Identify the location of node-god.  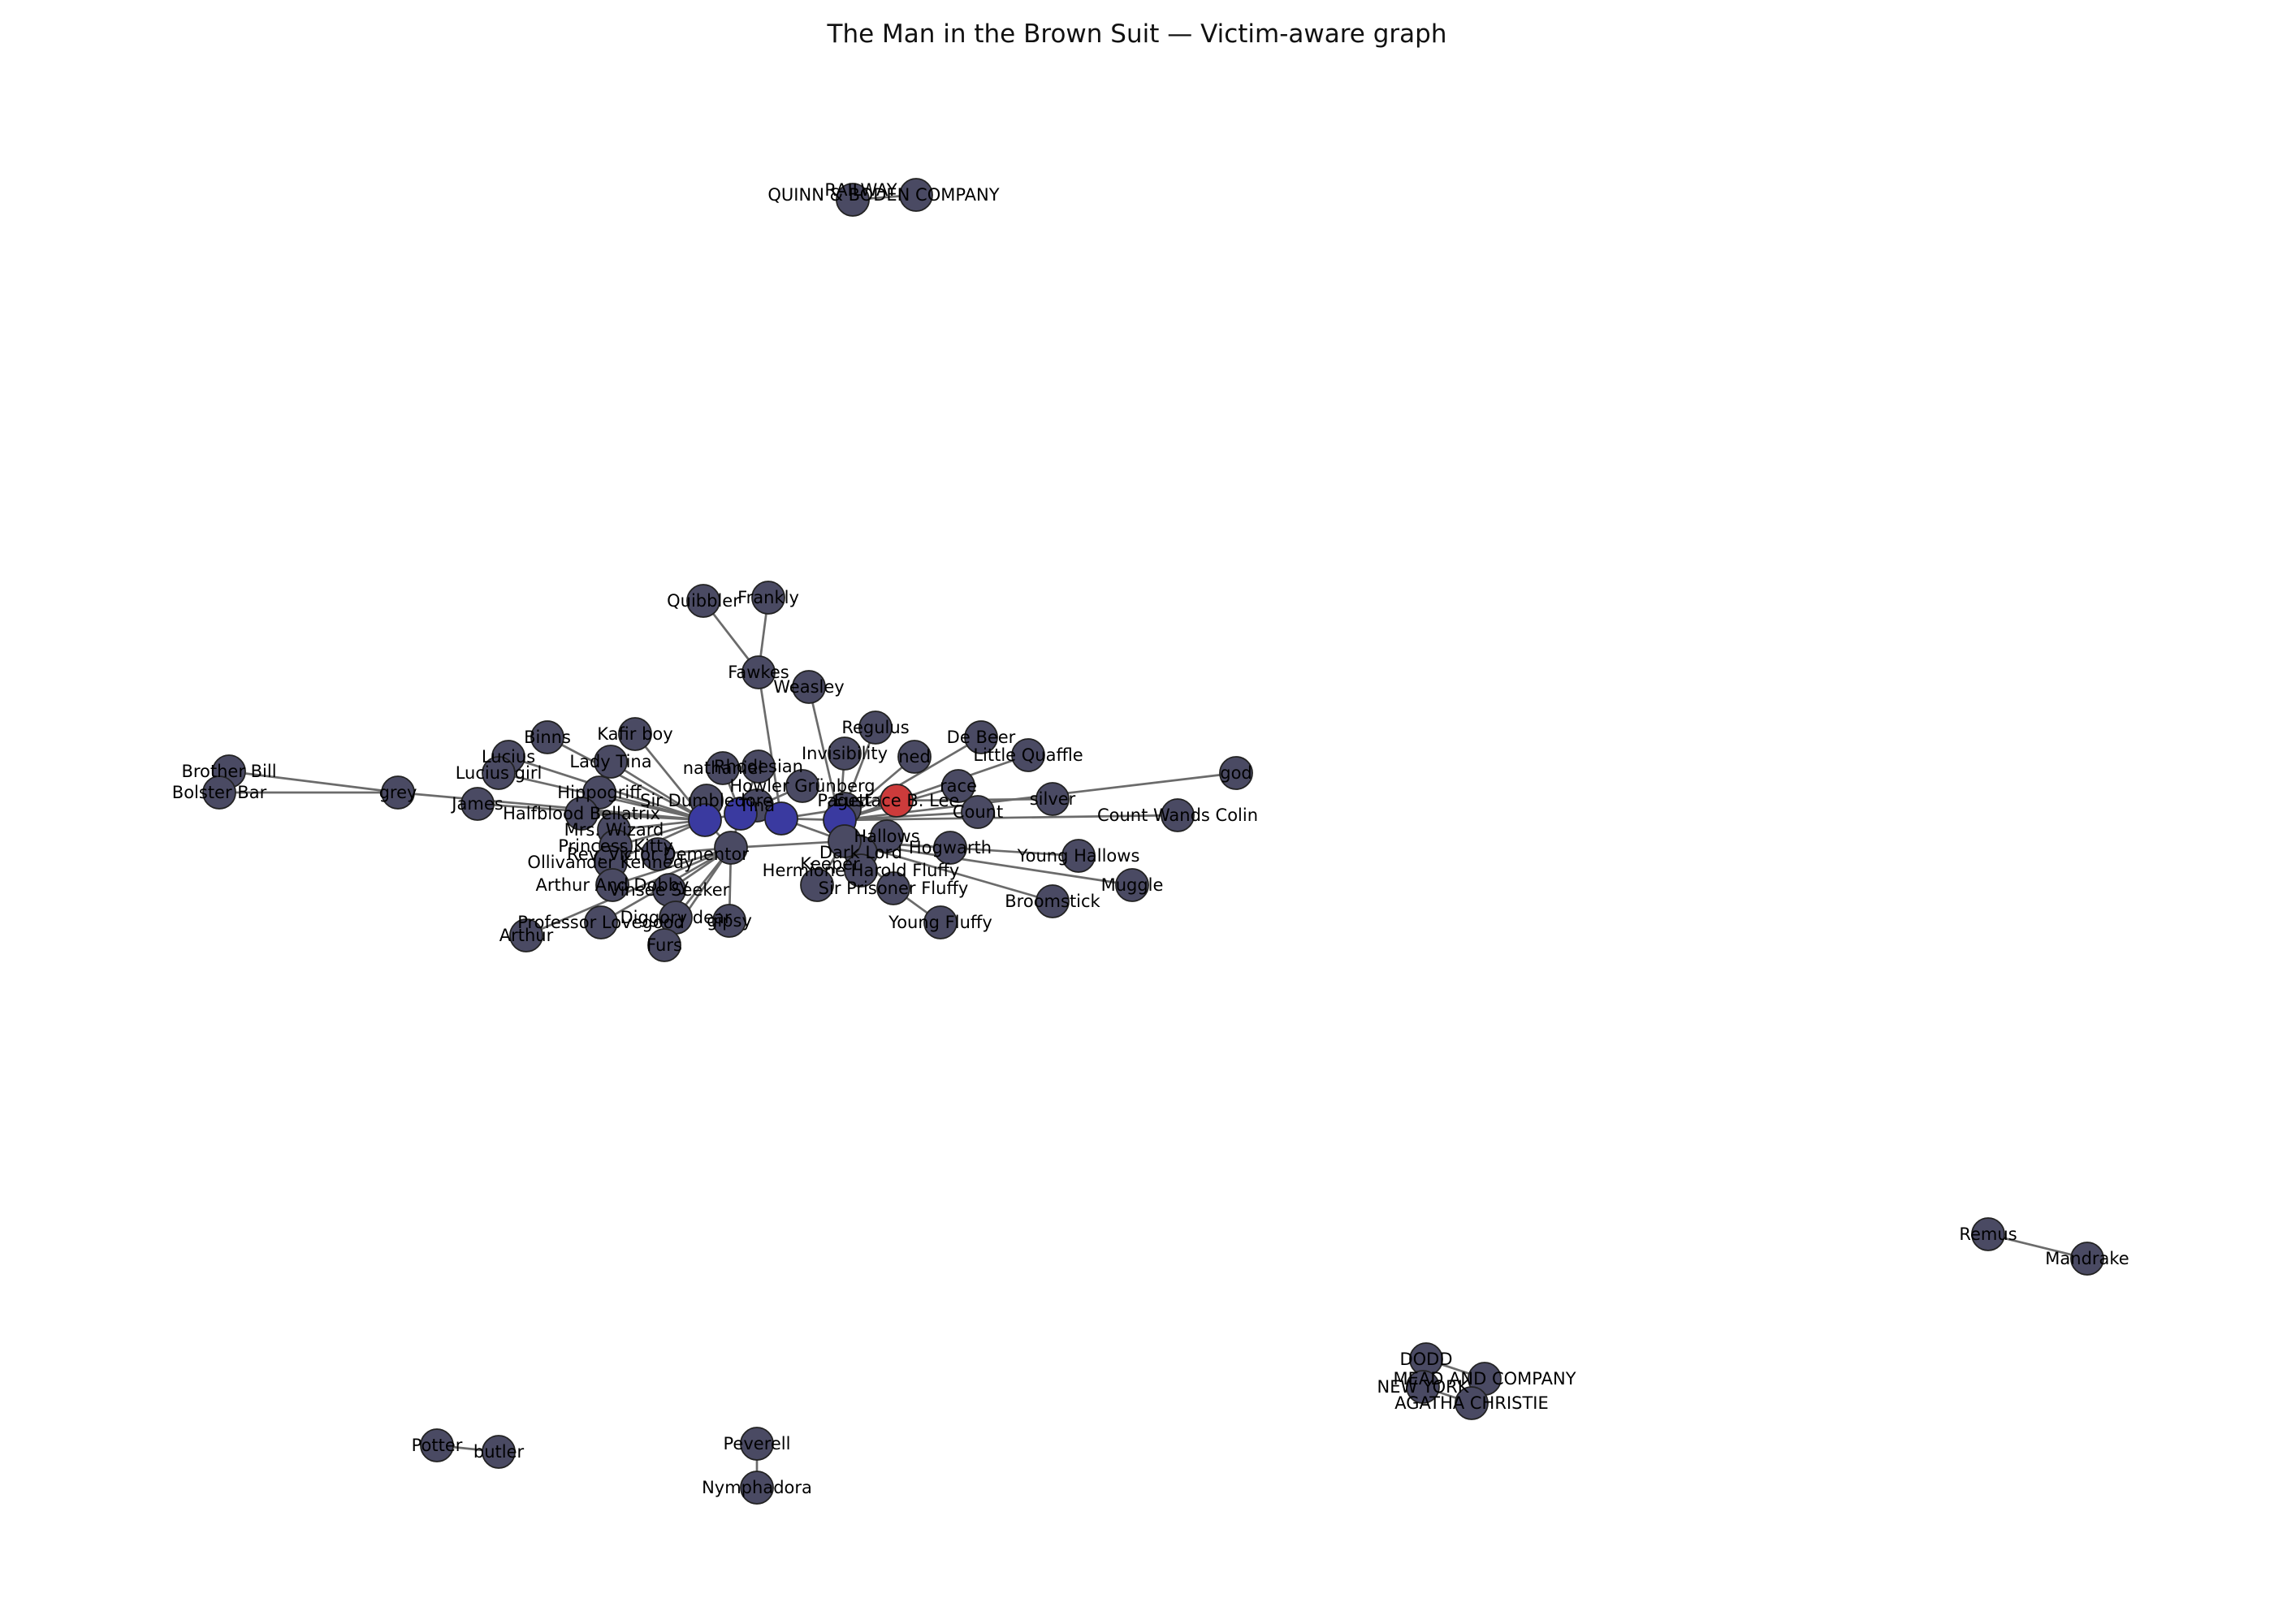
(1236, 773).